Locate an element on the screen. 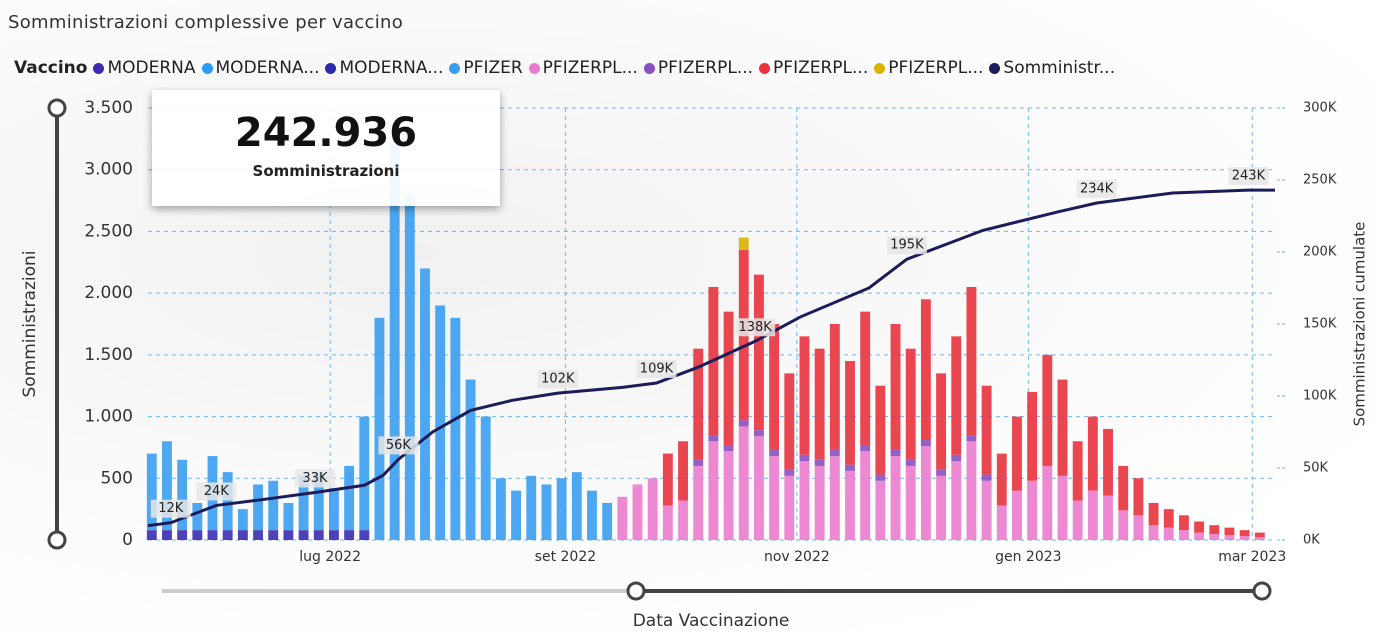 This screenshot has width=1376, height=632. x-tick-label: lug 2022 is located at coordinates (330, 557).